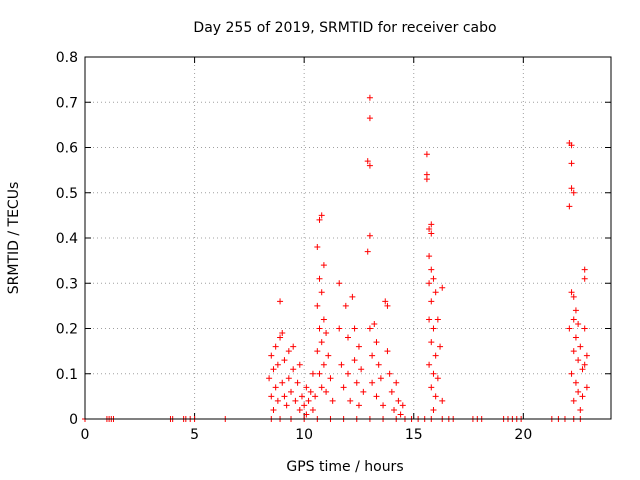  What do you see at coordinates (523, 435) in the screenshot?
I see `x-tick-label: 20` at bounding box center [523, 435].